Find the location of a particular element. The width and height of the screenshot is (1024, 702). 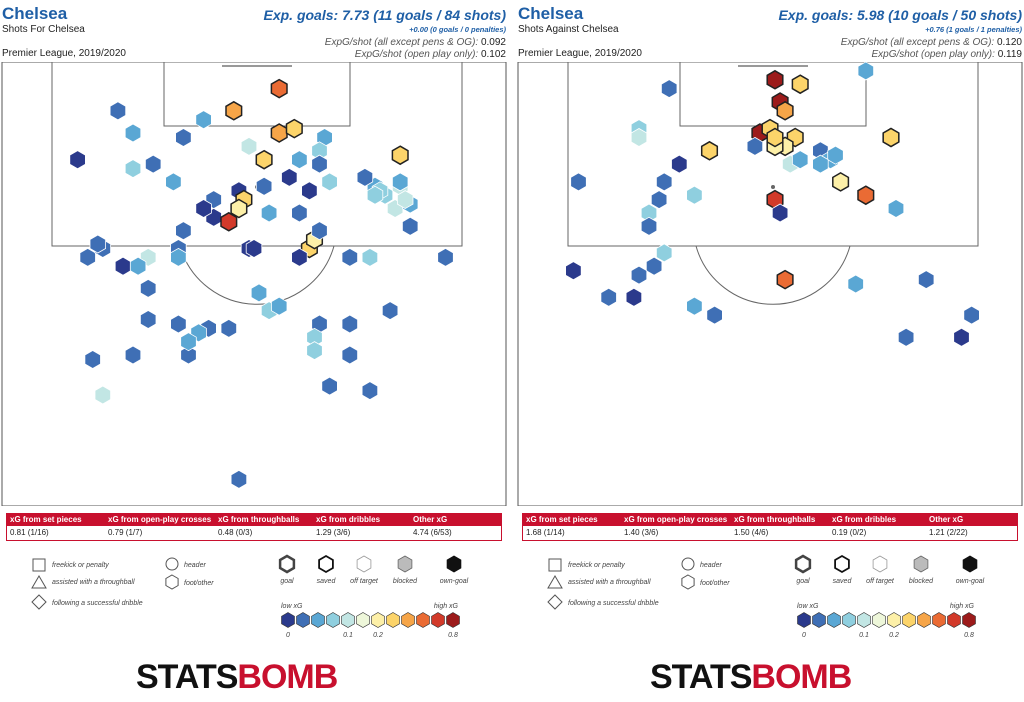

outcome-own-goal-icon is located at coordinates (970, 564).